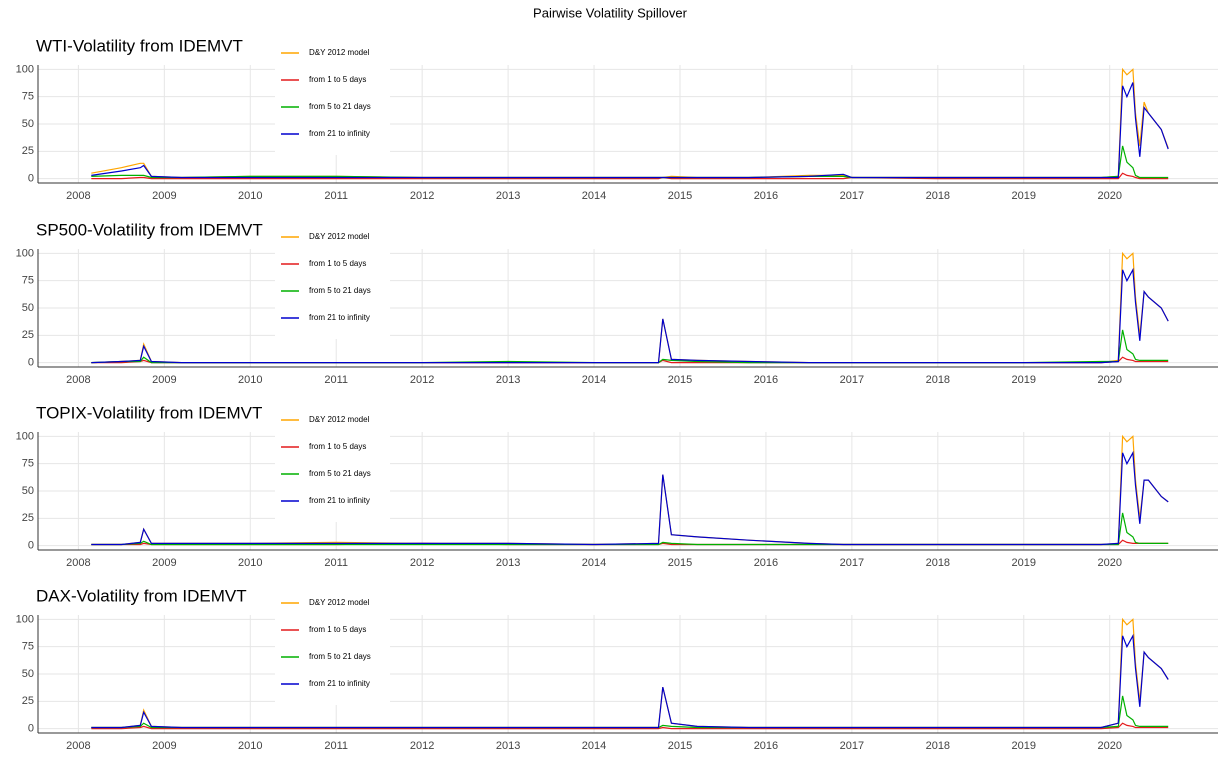 The width and height of the screenshot is (1220, 758). What do you see at coordinates (149, 229) in the screenshot?
I see `chart-title: SP500-Volatility from IDEMVT` at bounding box center [149, 229].